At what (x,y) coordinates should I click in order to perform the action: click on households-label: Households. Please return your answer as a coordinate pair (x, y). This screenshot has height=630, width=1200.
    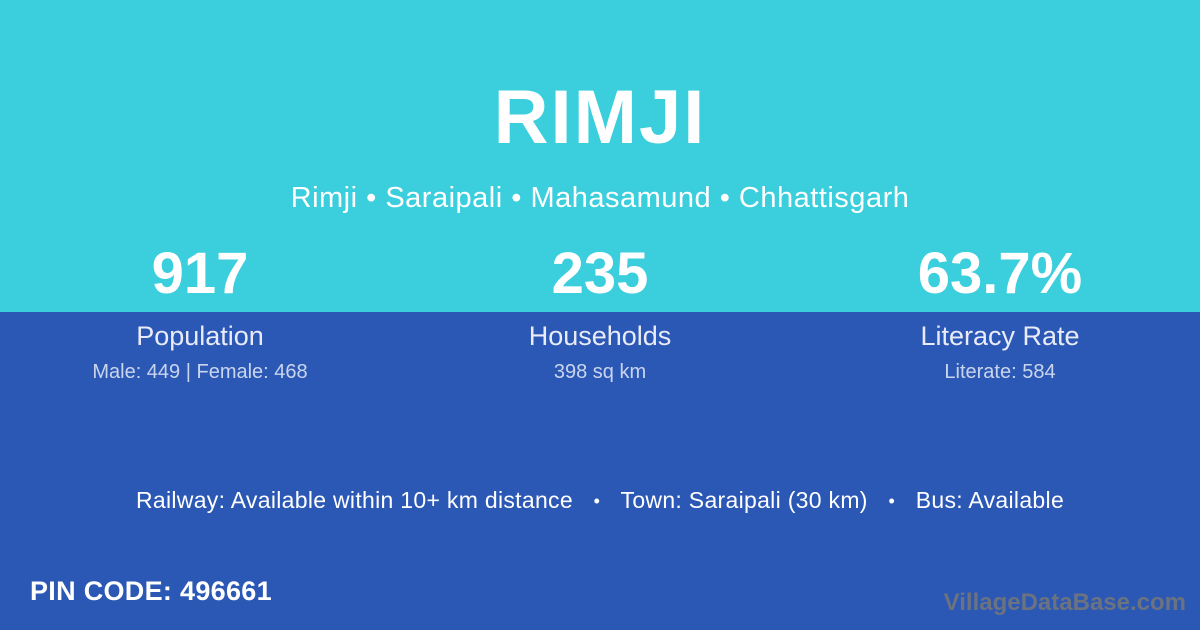
    Looking at the image, I should click on (600, 336).